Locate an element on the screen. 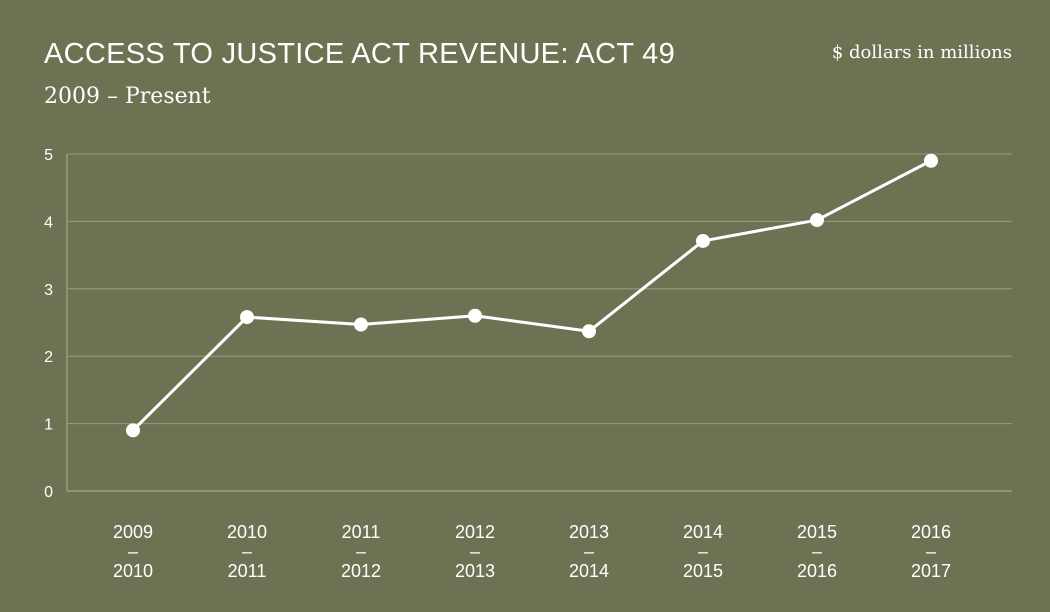  x-tick-label: 2013–2014 is located at coordinates (589, 551).